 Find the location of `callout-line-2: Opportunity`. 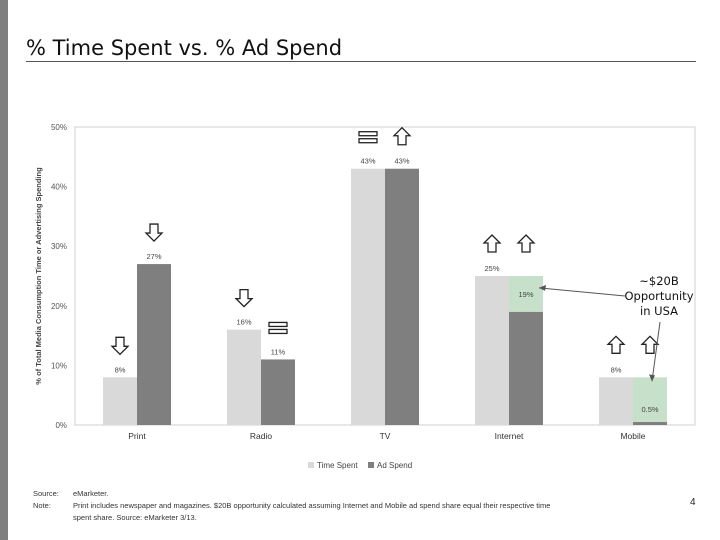

callout-line-2: Opportunity is located at coordinates (659, 296).